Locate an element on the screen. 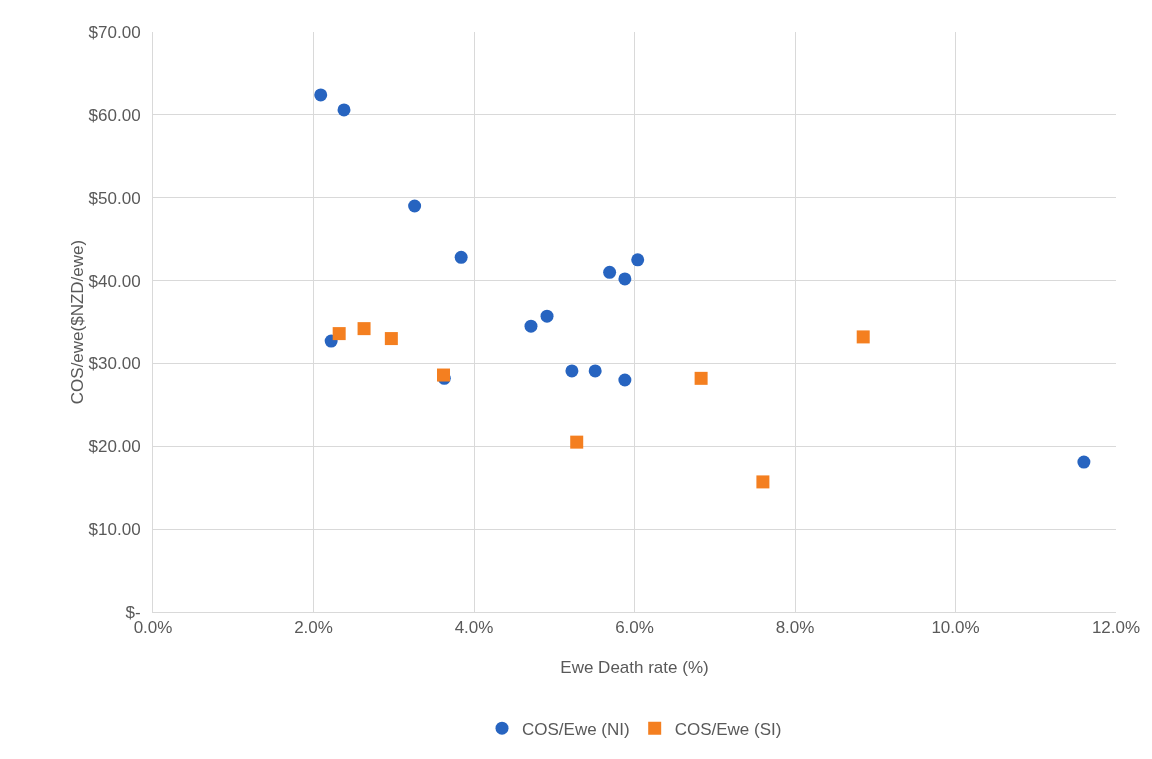 This screenshot has width=1152, height=759. x-tick-label: 6.0% is located at coordinates (634, 628).